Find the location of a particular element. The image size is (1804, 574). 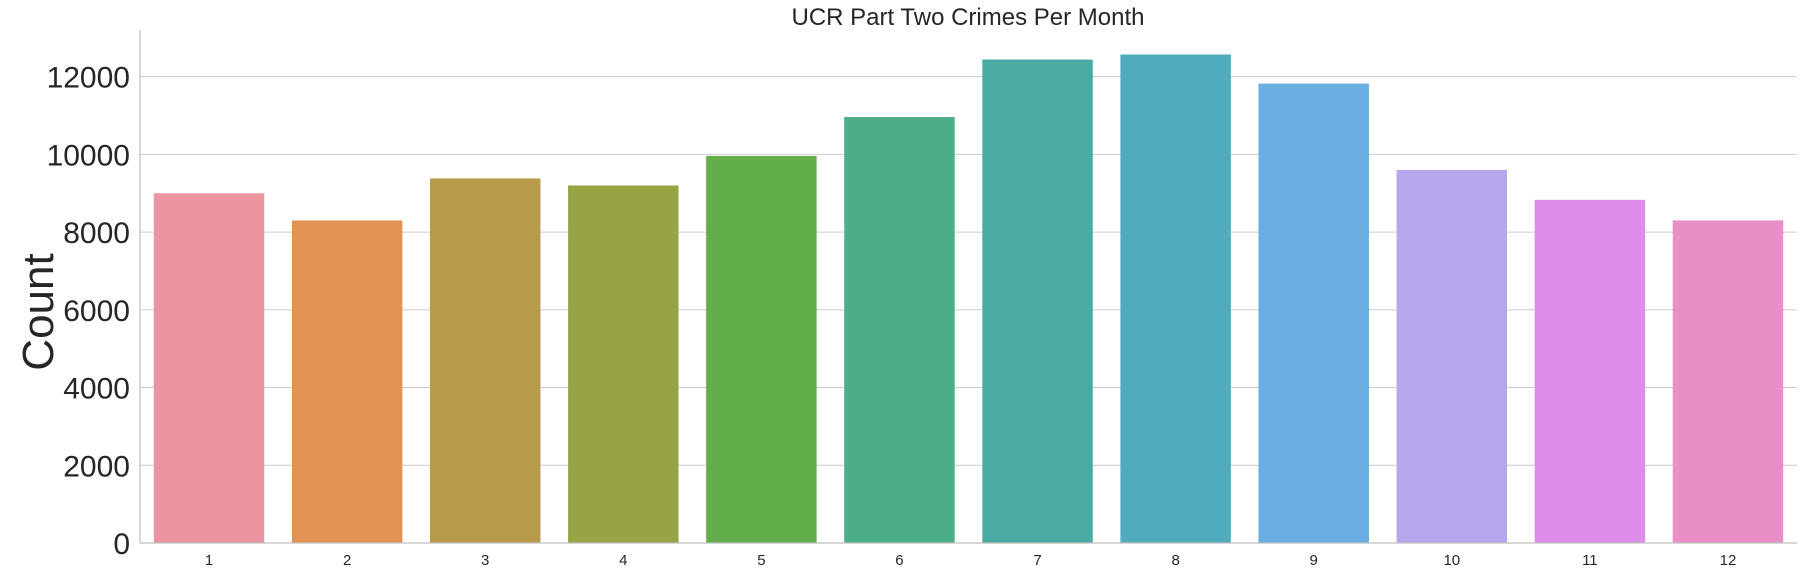

x-tick-label: 7 is located at coordinates (1037, 560).